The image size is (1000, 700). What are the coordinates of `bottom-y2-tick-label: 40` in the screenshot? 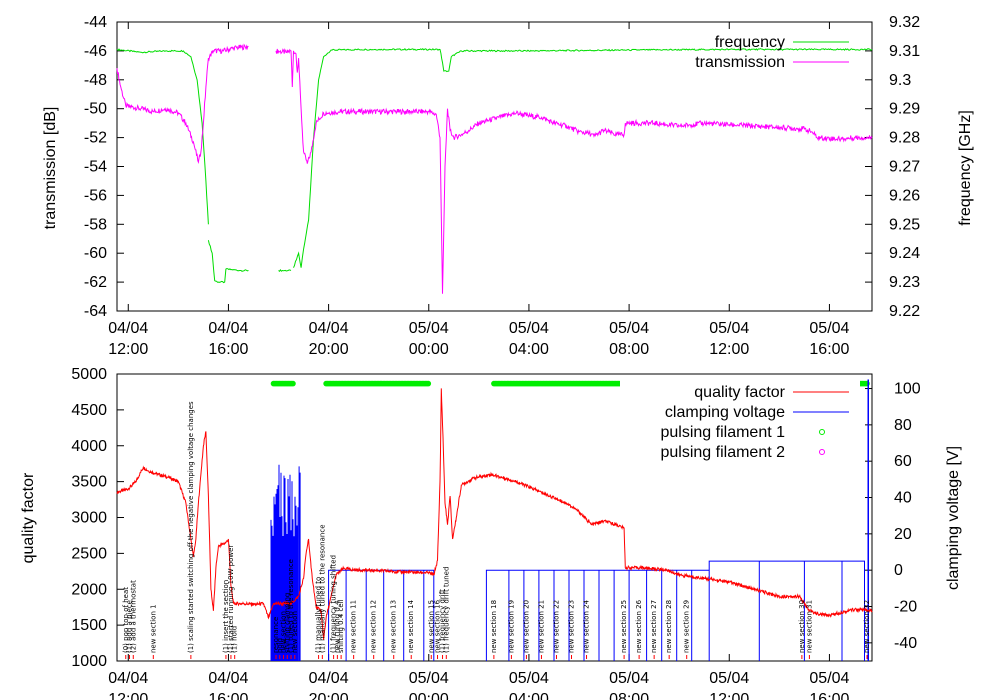 It's located at (903, 498).